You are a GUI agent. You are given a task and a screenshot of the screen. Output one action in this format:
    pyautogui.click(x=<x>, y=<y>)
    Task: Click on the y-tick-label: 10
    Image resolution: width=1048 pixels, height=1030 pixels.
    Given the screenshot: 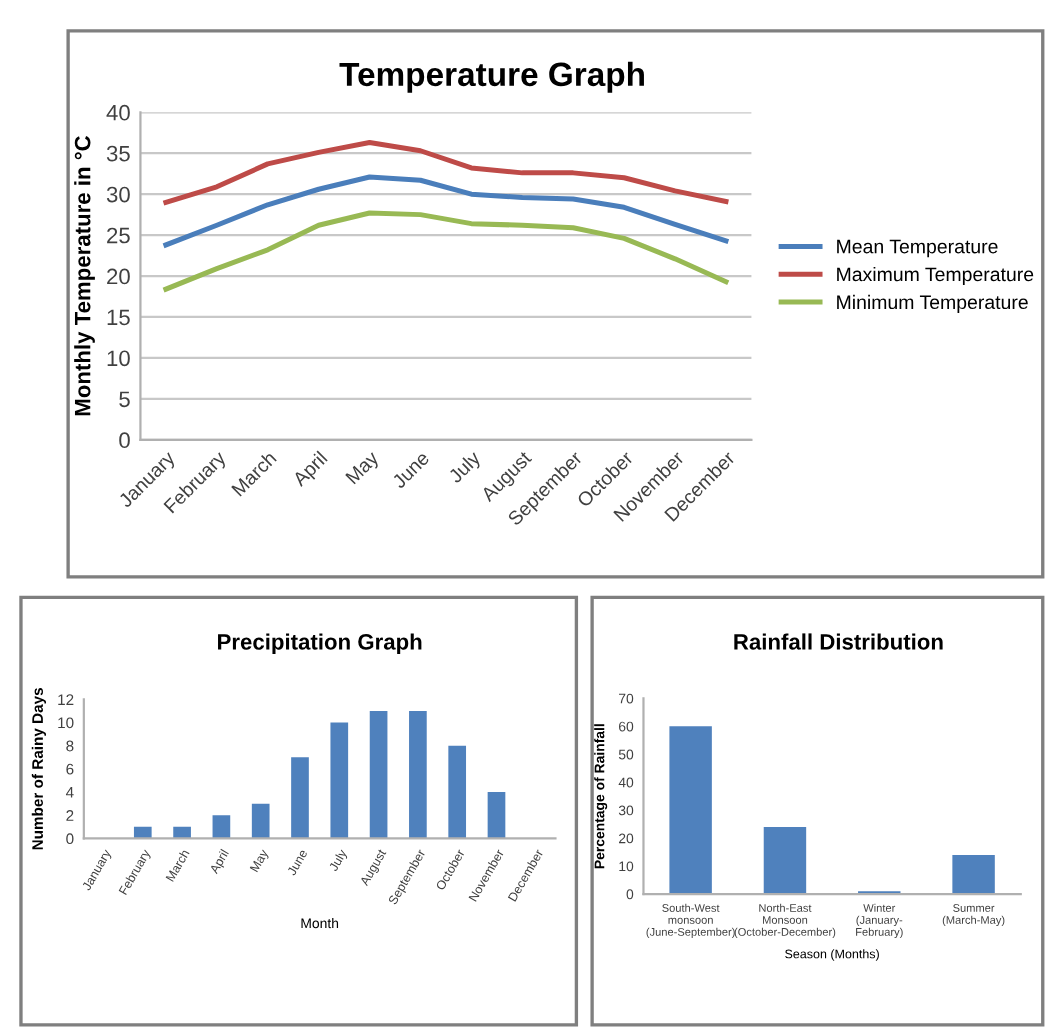 What is the action you would take?
    pyautogui.click(x=118, y=358)
    